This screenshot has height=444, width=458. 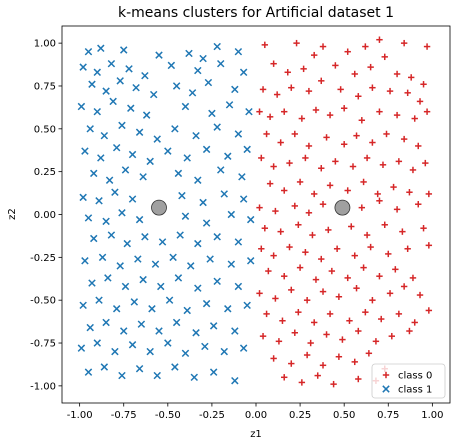 I want to click on legend-label: class 1, so click(x=415, y=390).